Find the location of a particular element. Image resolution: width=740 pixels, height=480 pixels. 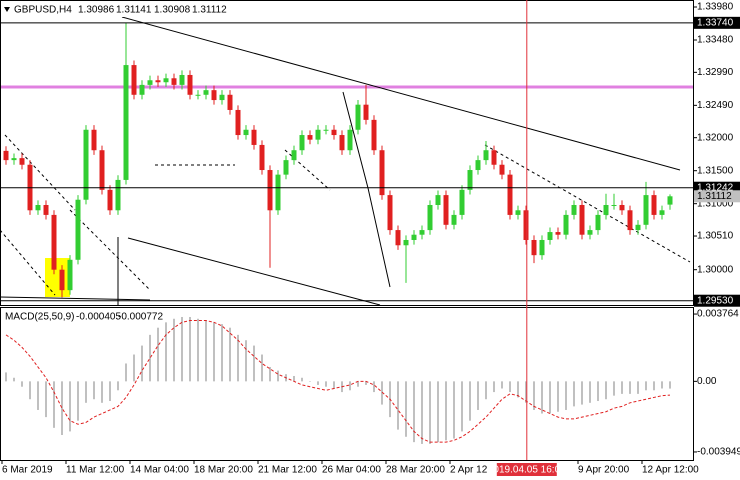

y-tick-label: 1.32000 is located at coordinates (715, 137).